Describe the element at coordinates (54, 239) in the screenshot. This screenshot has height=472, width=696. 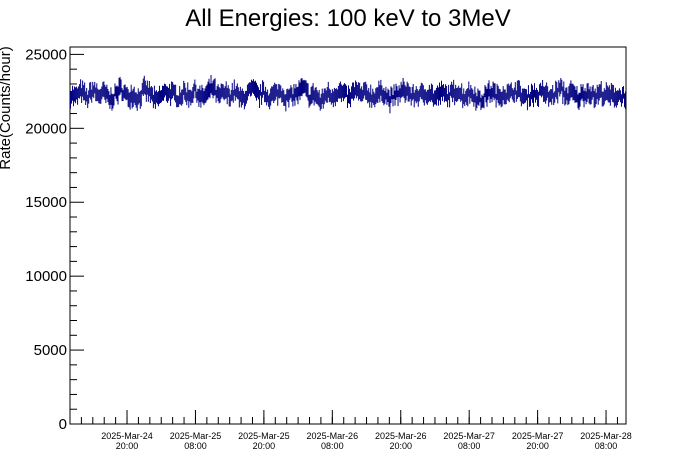
I see `y-axis: 0 5000 10000 15000 20000 25000` at that location.